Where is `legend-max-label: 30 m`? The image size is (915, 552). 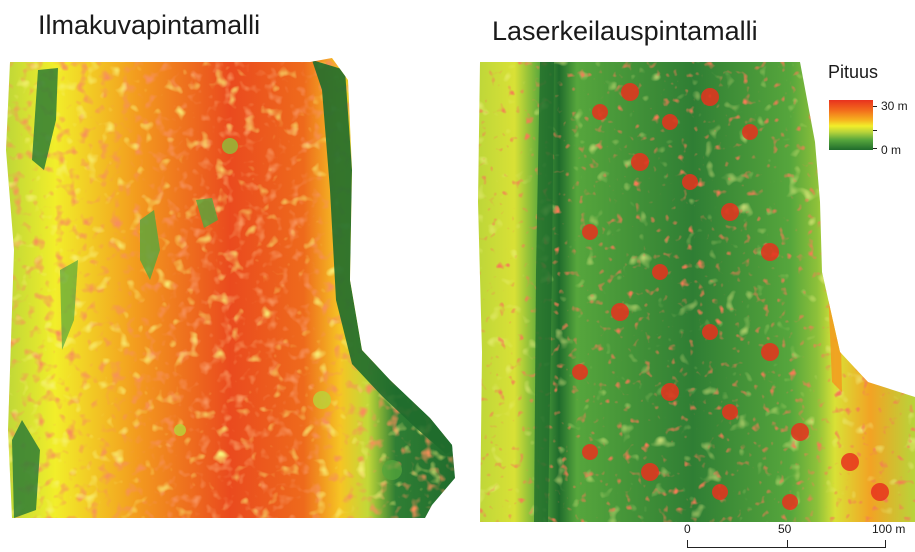 legend-max-label: 30 m is located at coordinates (894, 106).